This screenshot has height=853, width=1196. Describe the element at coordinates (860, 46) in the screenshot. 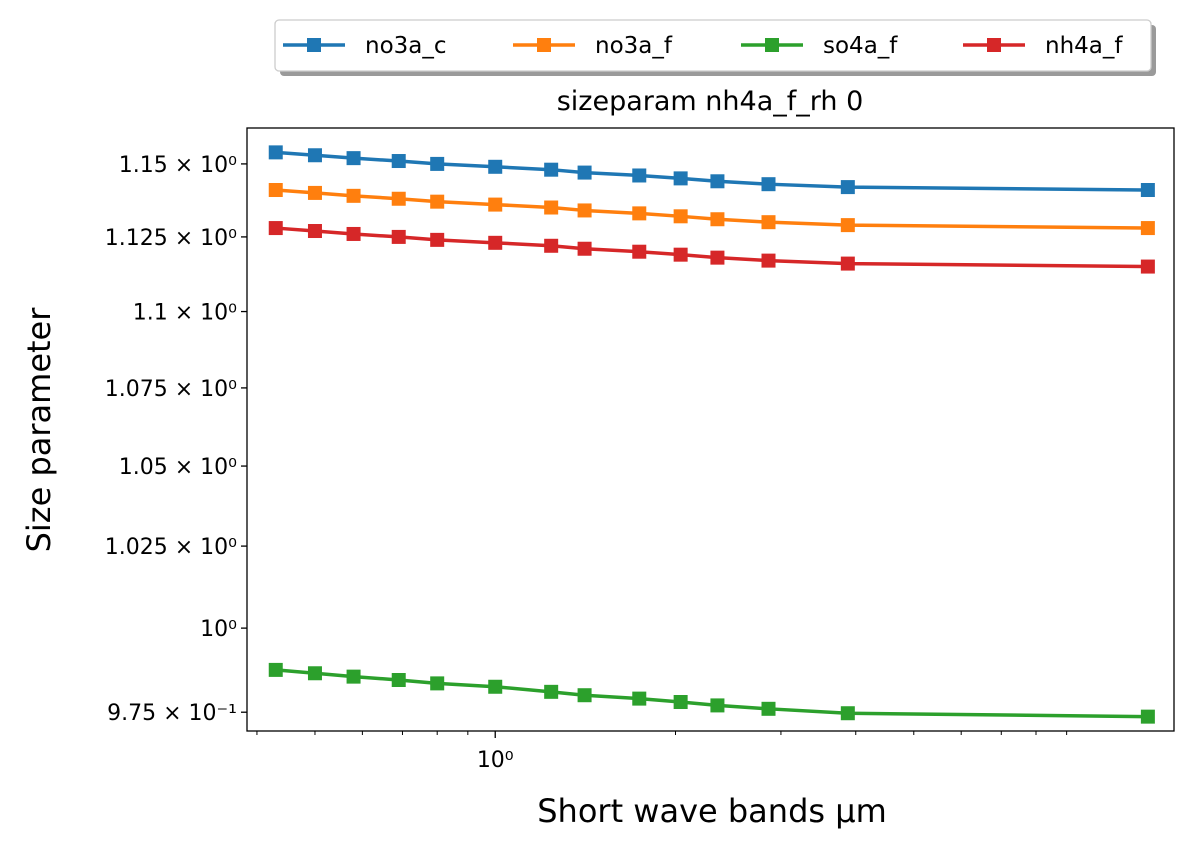

I see `legend-label-so4a_f: so4a_f` at that location.